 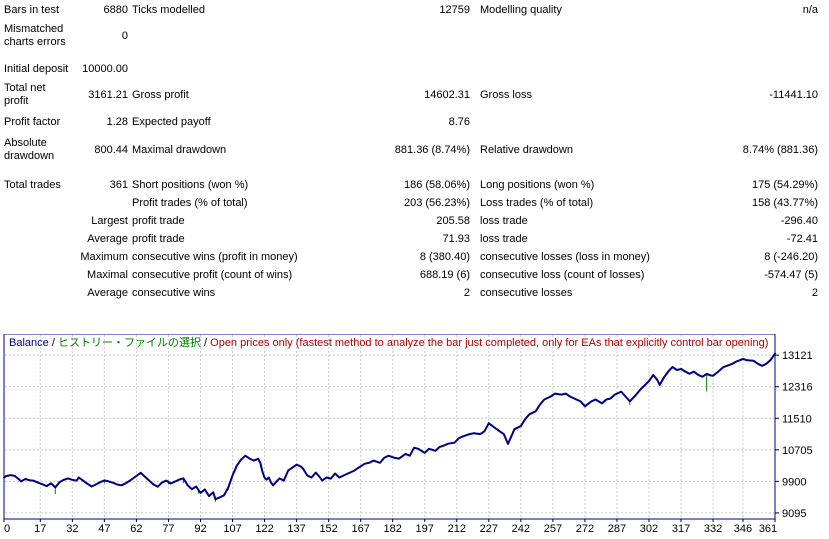 What do you see at coordinates (436, 185) in the screenshot?
I see `stat-value: 186 (58.06%)` at bounding box center [436, 185].